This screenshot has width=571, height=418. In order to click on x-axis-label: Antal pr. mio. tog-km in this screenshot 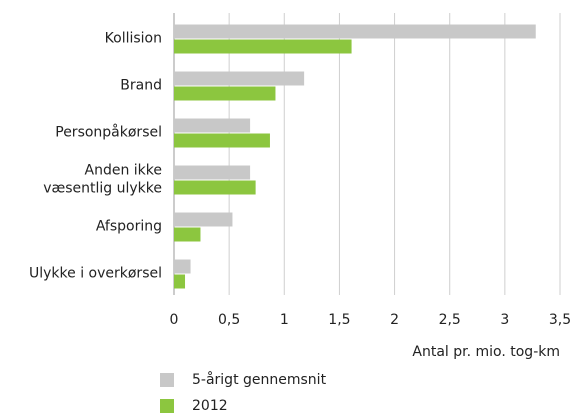, I will do `click(486, 352)`.